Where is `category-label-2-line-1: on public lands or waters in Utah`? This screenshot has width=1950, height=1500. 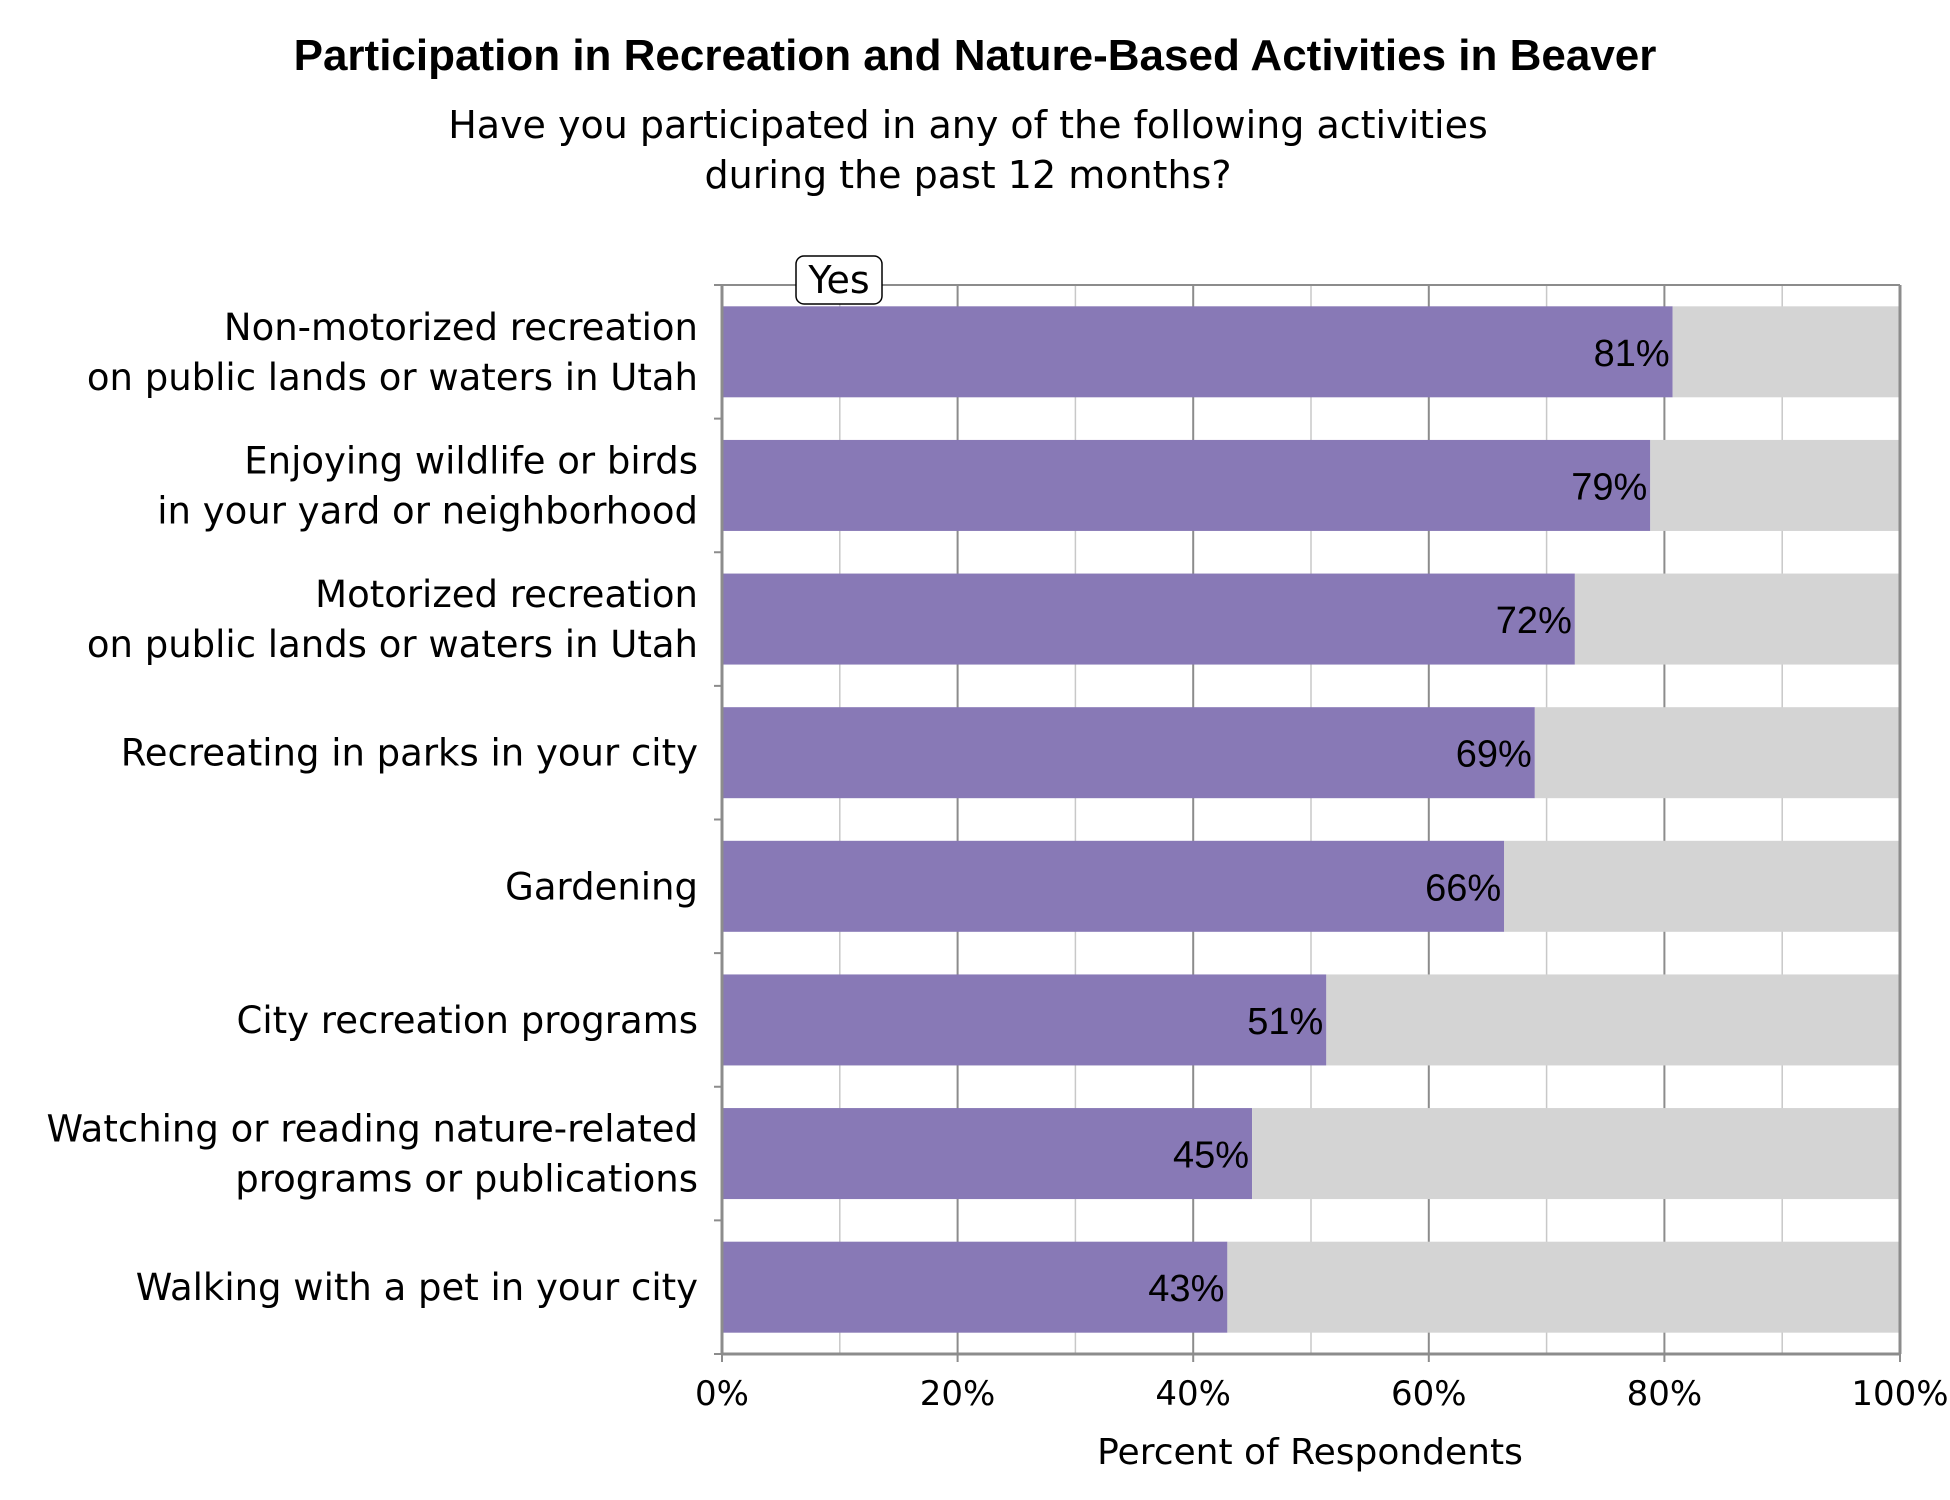
category-label-2-line-1: on public lands or waters in Utah is located at coordinates (392, 644).